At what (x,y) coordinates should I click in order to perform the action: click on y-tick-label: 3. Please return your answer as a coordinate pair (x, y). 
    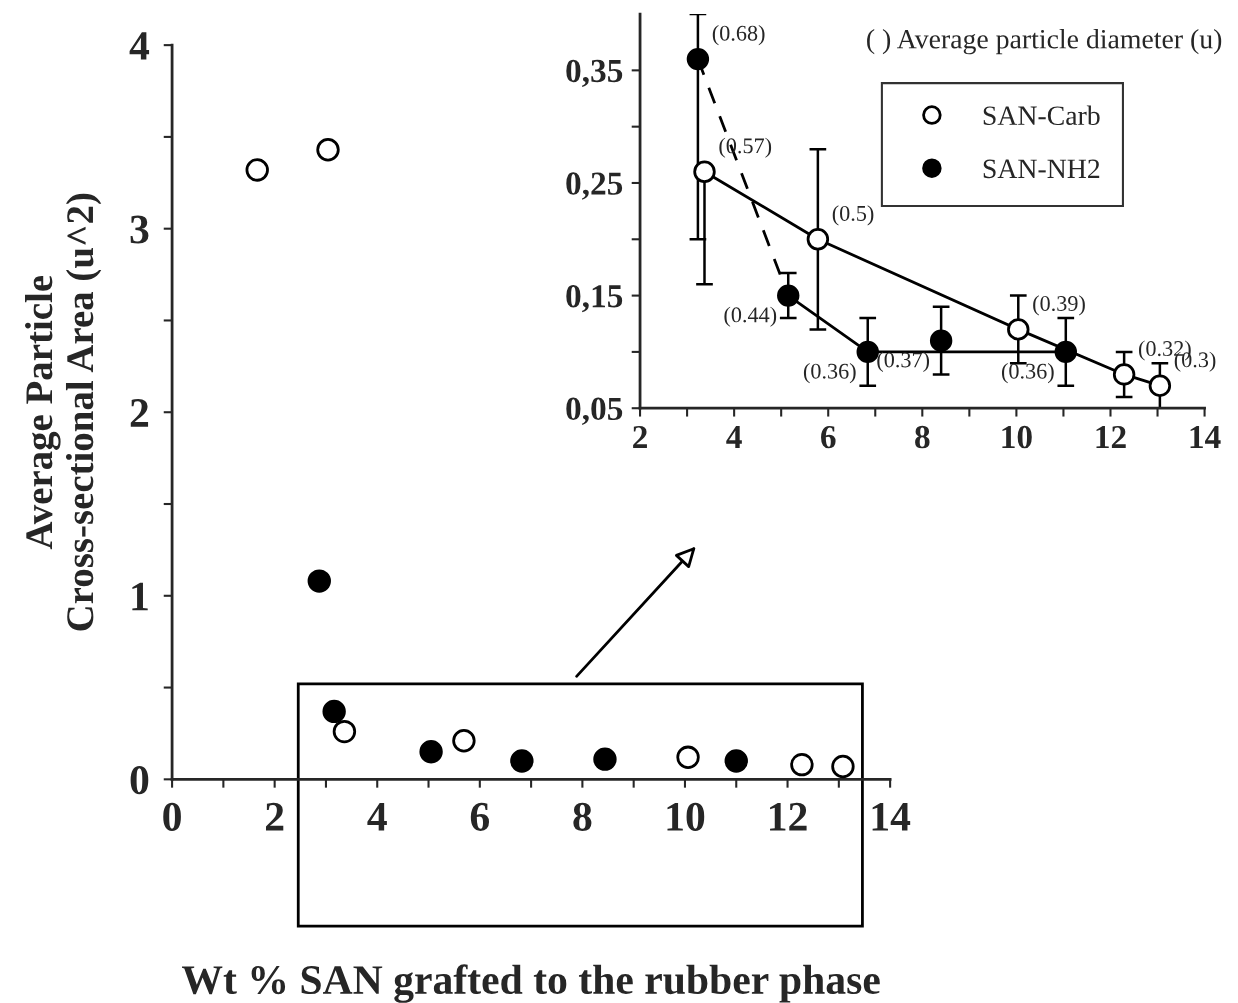
    Looking at the image, I should click on (139, 229).